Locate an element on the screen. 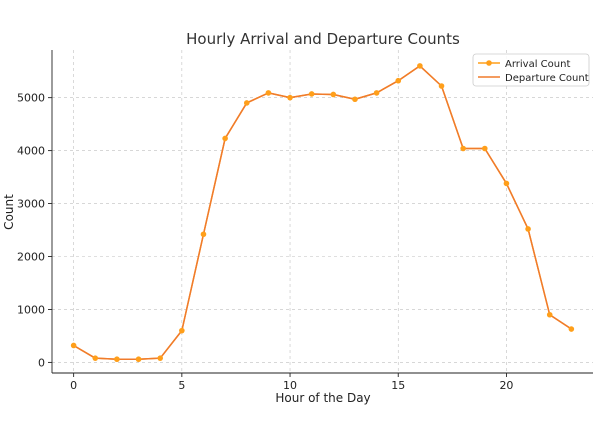 This screenshot has width=593, height=424. y-tick-label: 2000 is located at coordinates (31, 257).